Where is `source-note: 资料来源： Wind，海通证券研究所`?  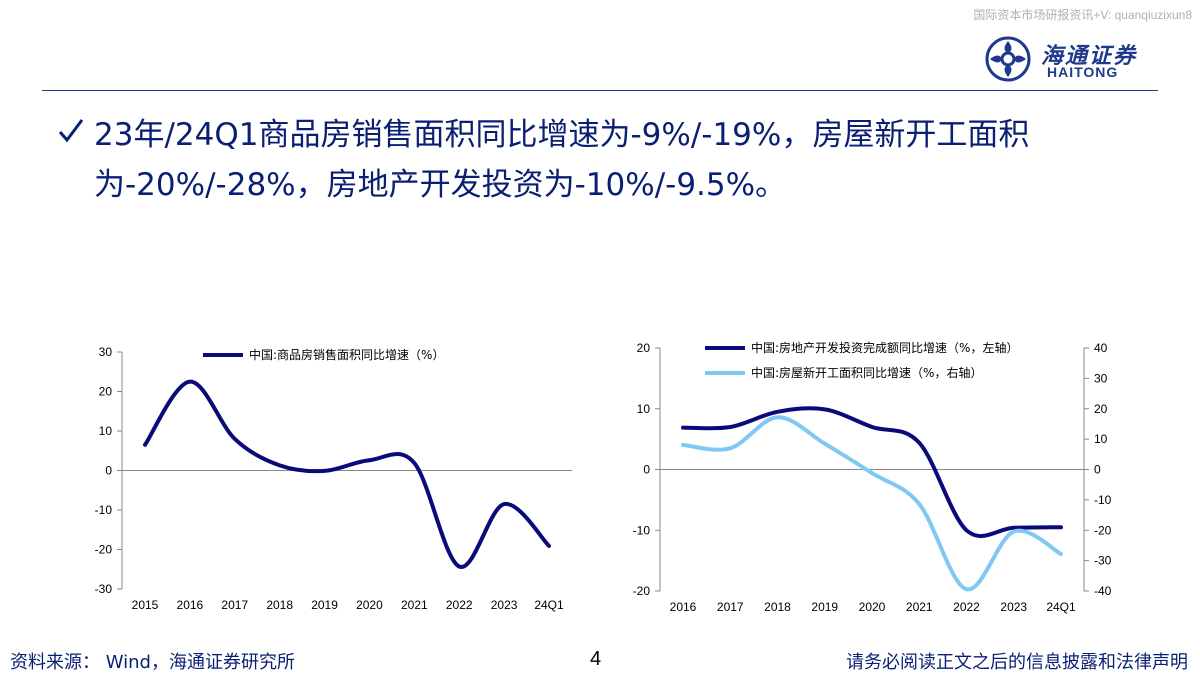 source-note: 资料来源： Wind，海通证券研究所 is located at coordinates (152, 662).